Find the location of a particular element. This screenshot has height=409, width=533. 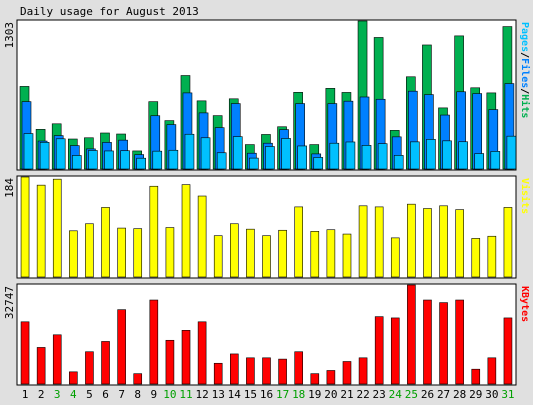

panel-legend: Pages/Files/Hits is located at coordinates (525, 70).